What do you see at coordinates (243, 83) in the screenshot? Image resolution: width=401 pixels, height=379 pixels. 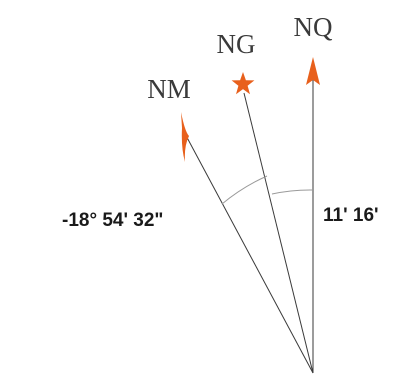 I see `geographic-north-star-icon` at bounding box center [243, 83].